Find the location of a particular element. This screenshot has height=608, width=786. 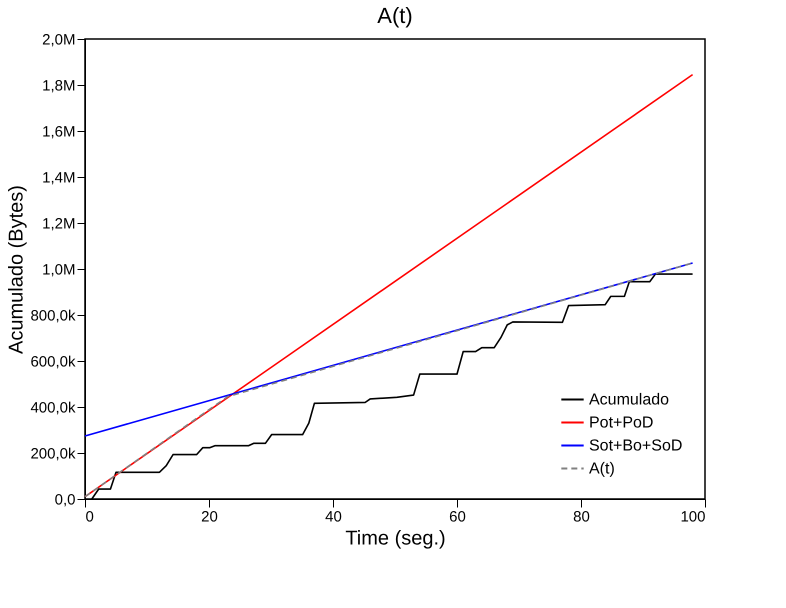

y-tick-label: 1,4M is located at coordinates (59, 178).